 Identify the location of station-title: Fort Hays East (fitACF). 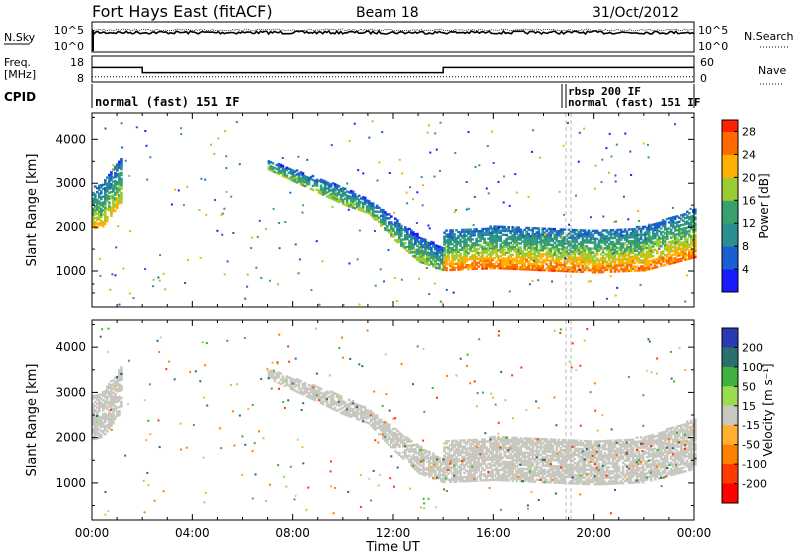
(182, 11).